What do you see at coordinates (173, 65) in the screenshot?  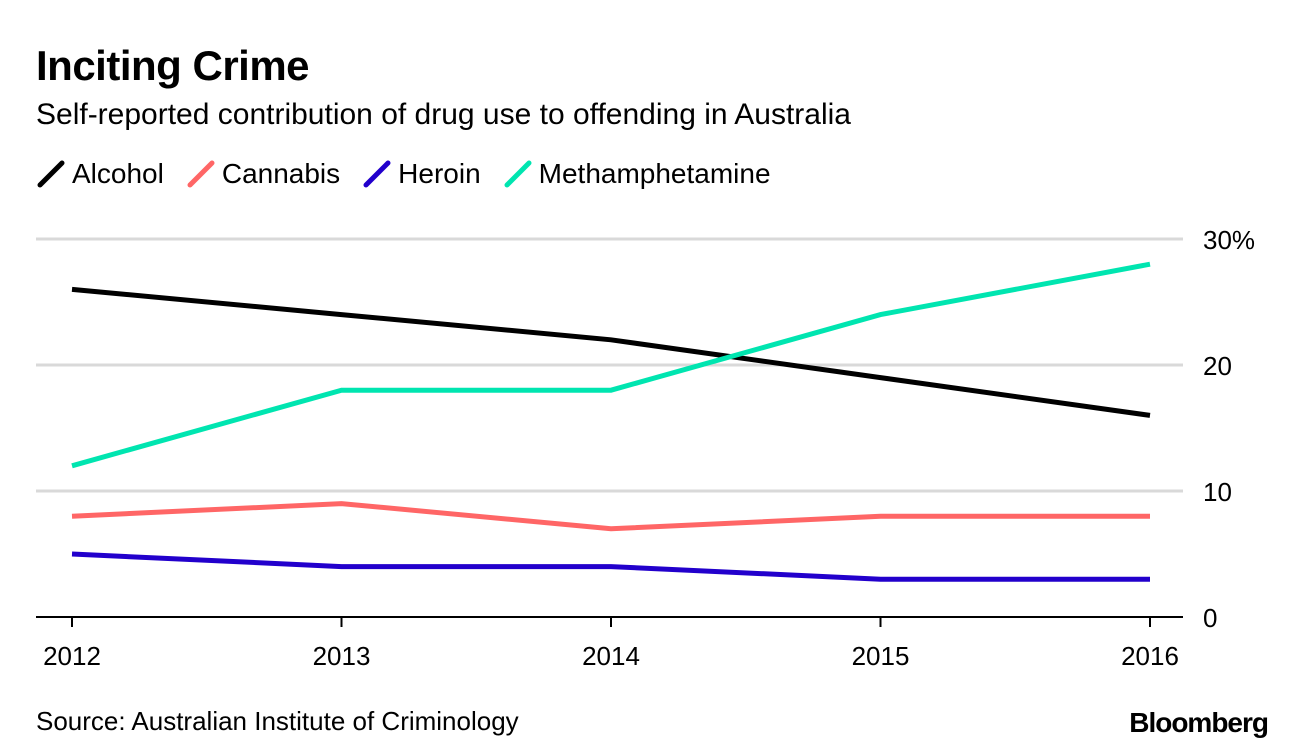 I see `chart-title: Inciting Crime` at bounding box center [173, 65].